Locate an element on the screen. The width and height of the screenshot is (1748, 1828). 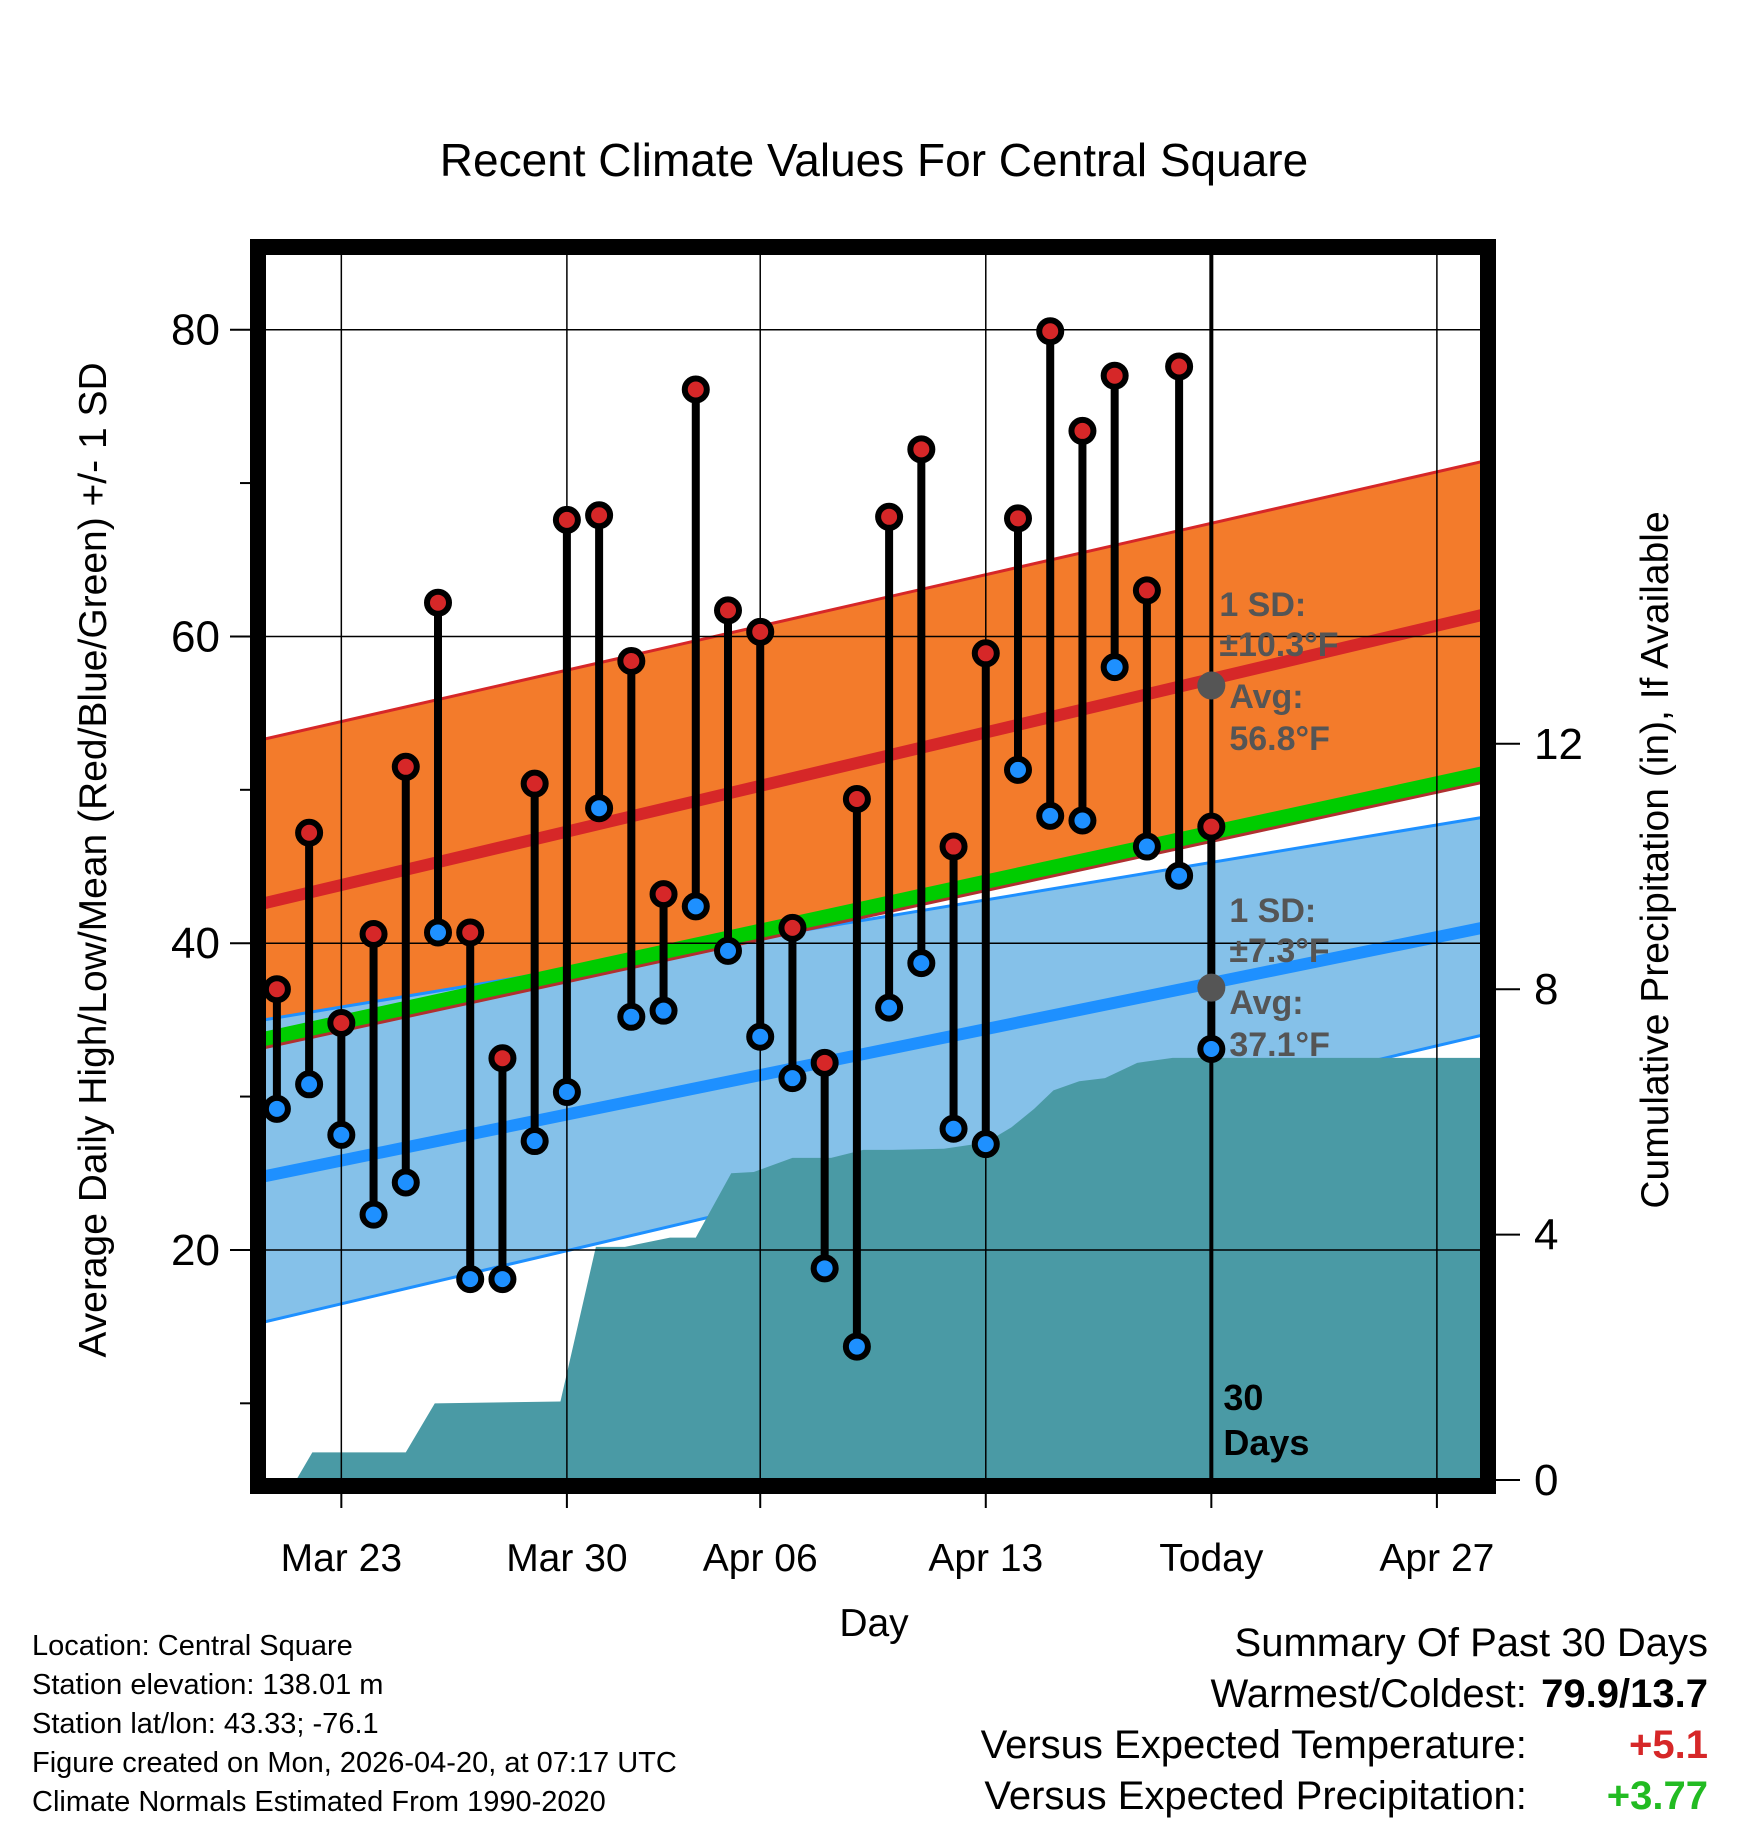
y2-tick-label: 4 is located at coordinates (1546, 1235).